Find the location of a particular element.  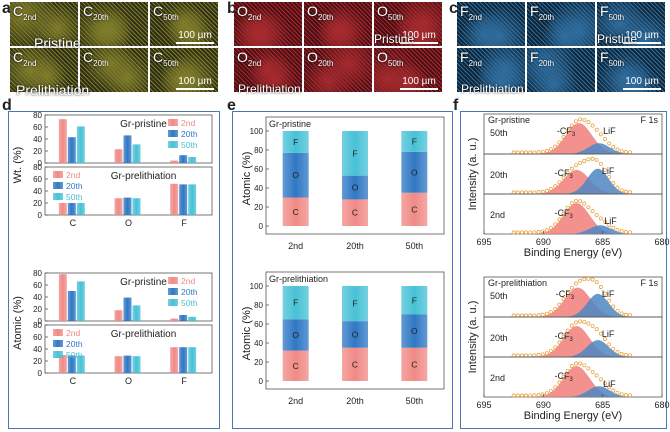

y-tick-label: 80 is located at coordinates (37, 167).